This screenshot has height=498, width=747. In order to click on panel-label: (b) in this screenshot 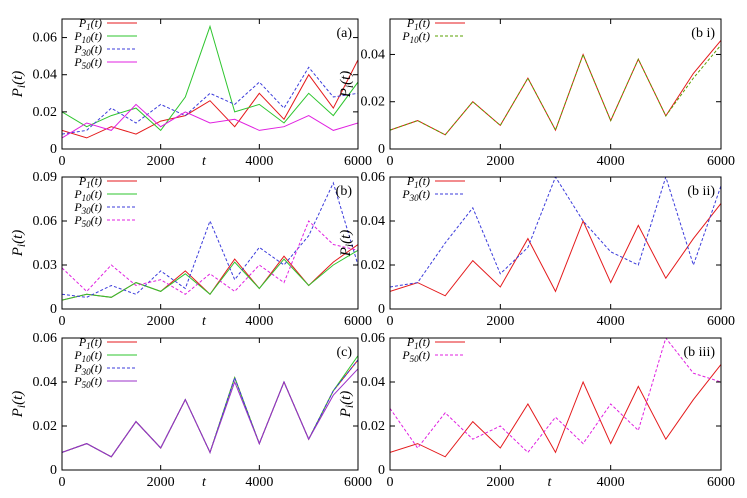, I will do `click(344, 191)`.